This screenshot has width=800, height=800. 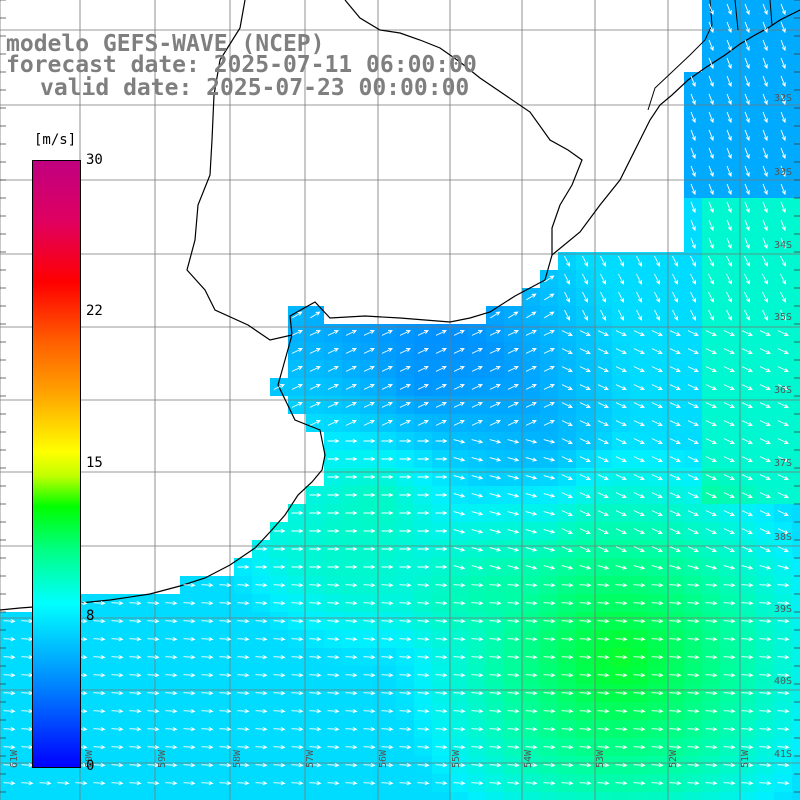 I want to click on latitude-label: 36S, so click(x=783, y=390).